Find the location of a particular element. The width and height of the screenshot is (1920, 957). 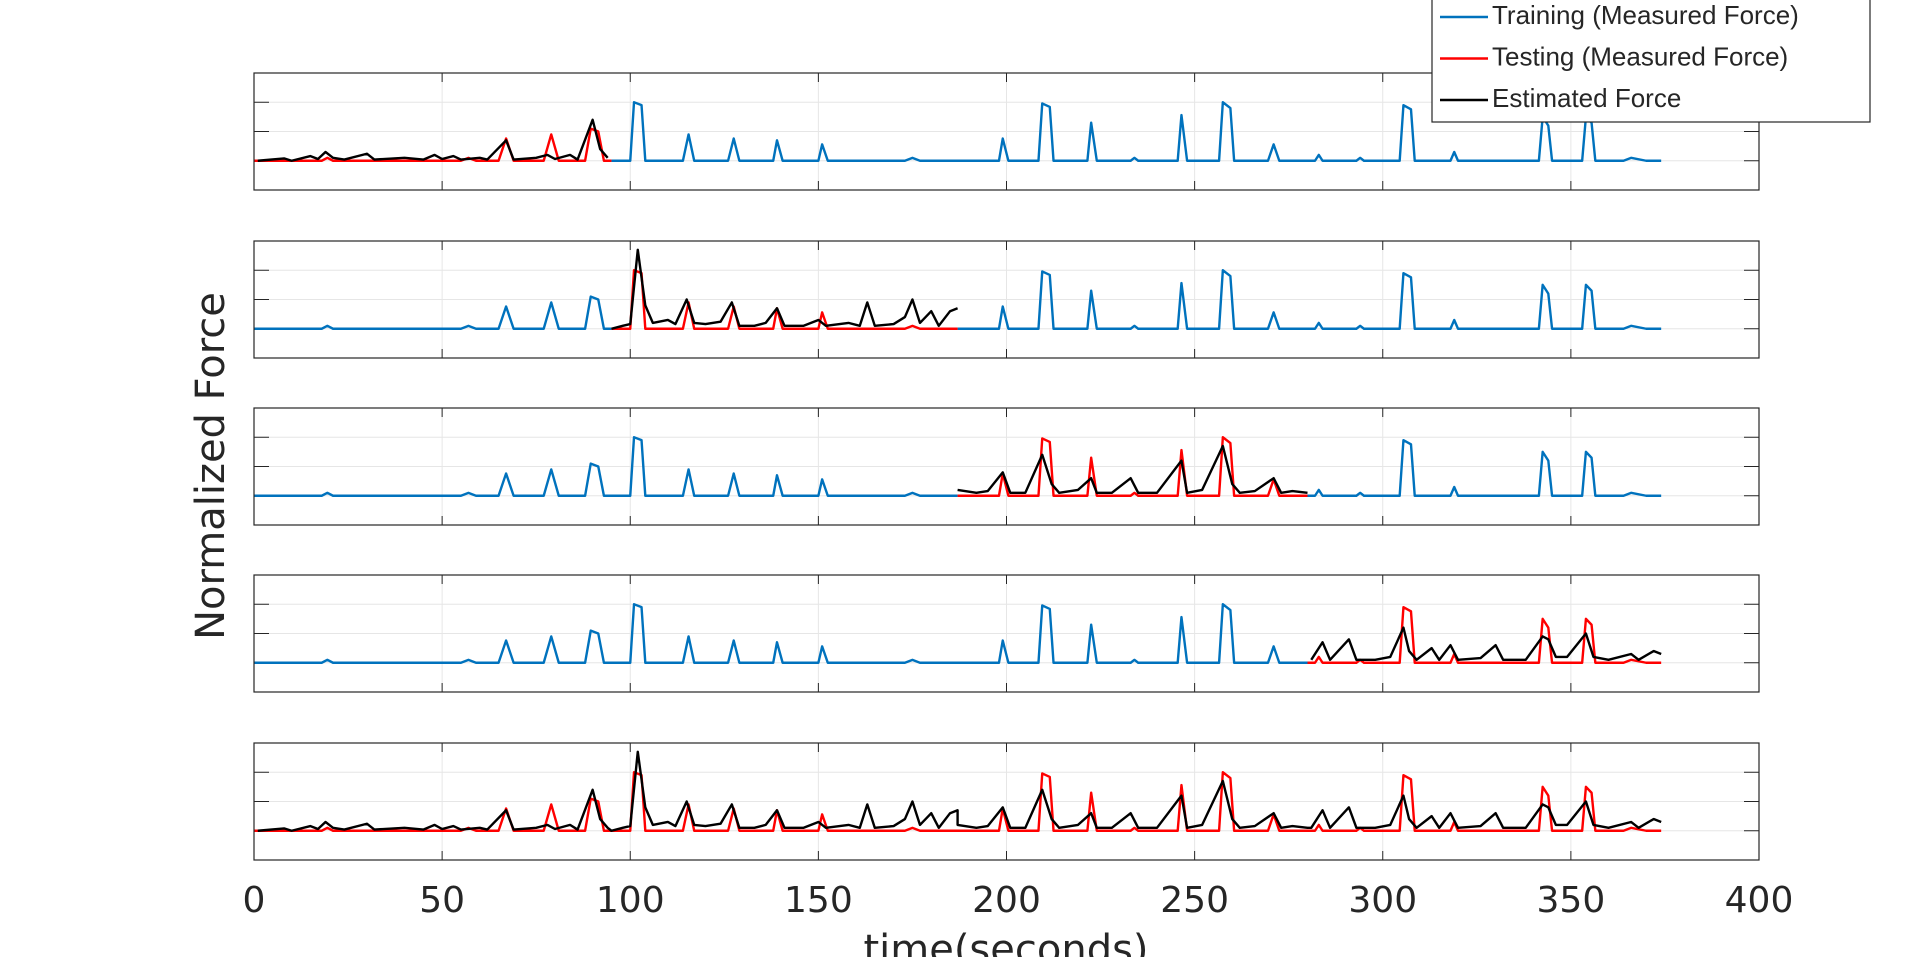

x-tick-label: 150 is located at coordinates (818, 900).